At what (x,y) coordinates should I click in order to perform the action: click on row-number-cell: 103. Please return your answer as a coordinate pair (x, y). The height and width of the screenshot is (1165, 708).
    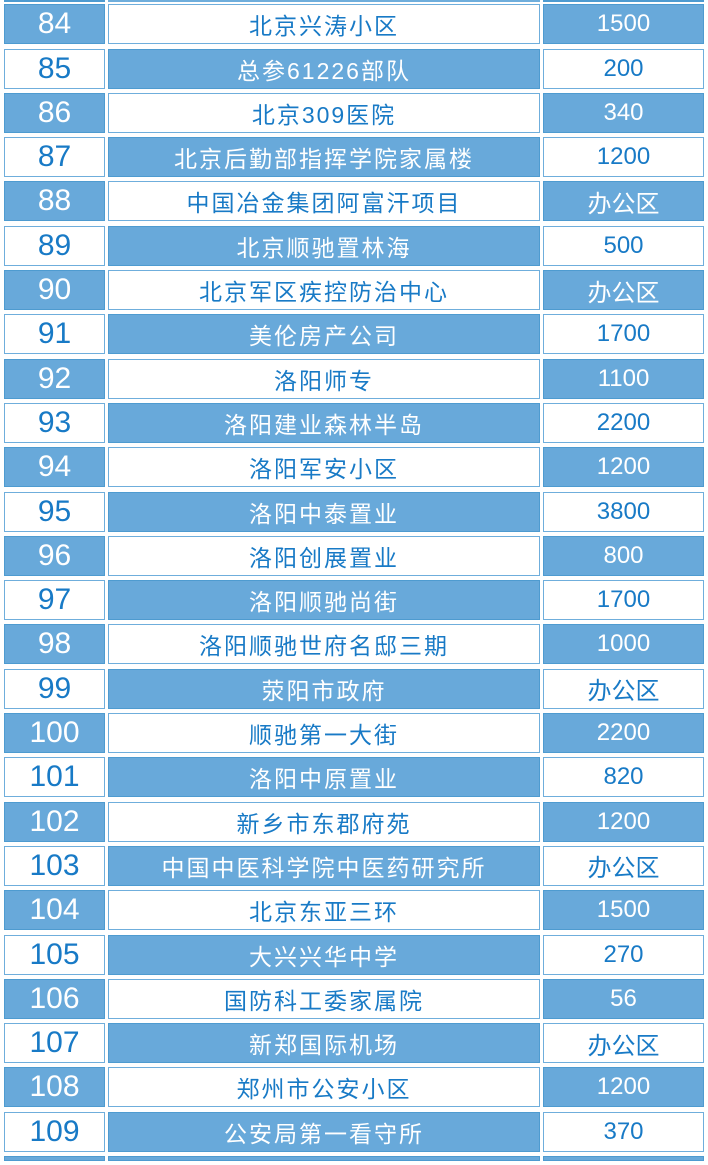
    Looking at the image, I should click on (54, 865).